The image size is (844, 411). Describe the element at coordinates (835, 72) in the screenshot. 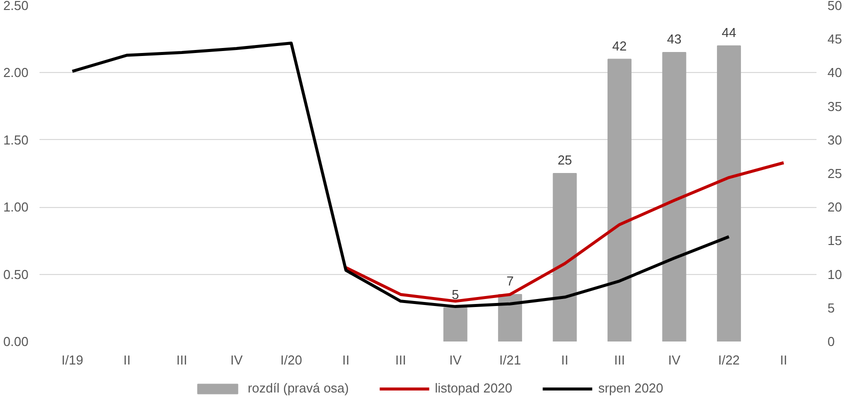

I see `y2-tick-label: 40` at that location.